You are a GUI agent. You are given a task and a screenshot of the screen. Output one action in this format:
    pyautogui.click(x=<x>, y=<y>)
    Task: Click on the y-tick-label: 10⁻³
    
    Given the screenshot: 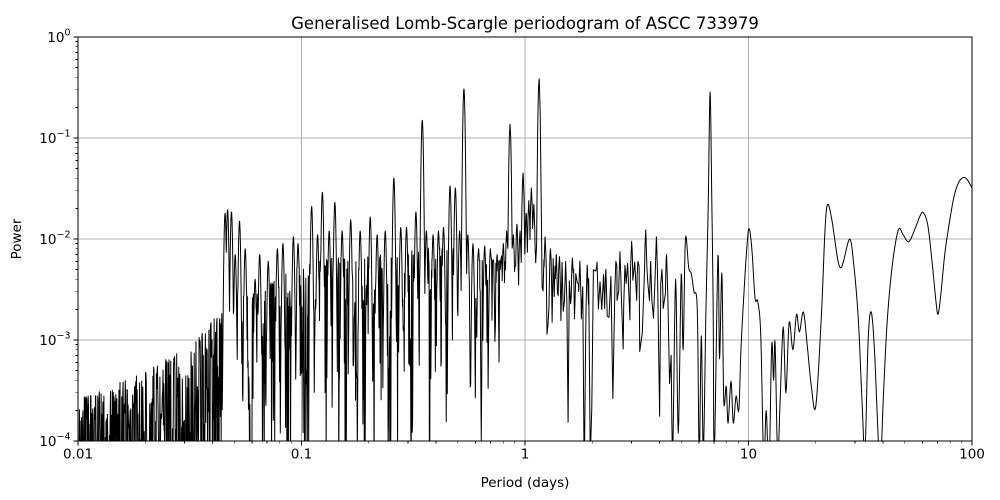 What is the action you would take?
    pyautogui.click(x=54, y=340)
    